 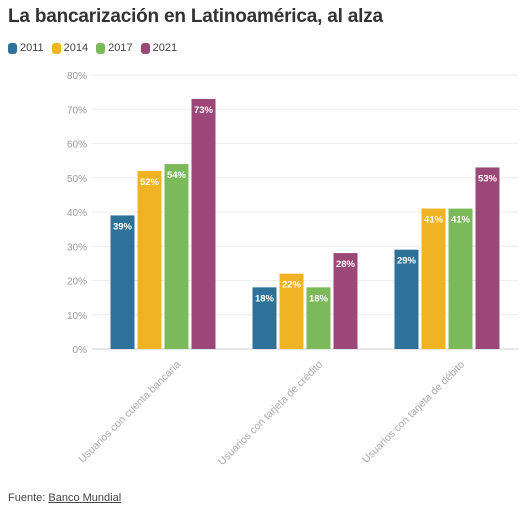 I want to click on y-tick-label: 80%, so click(x=77, y=76).